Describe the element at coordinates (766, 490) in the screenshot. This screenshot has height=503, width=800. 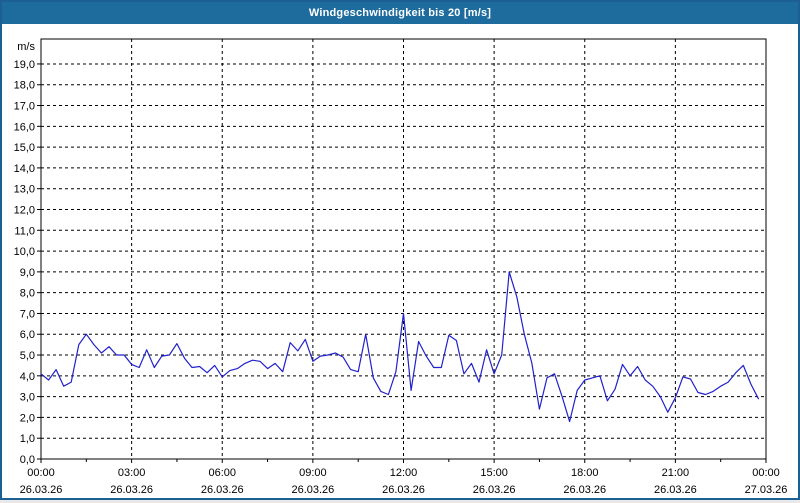
I see `x-tick-date-label: 27.03.26` at that location.